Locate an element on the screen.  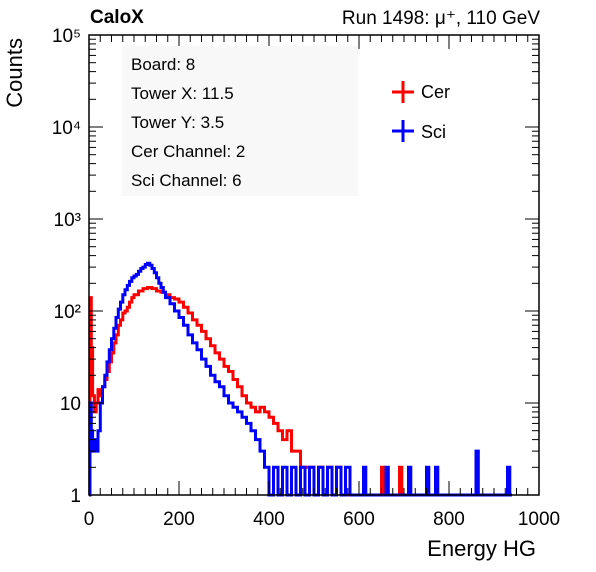
y-tick-label: 1 is located at coordinates (75, 496).